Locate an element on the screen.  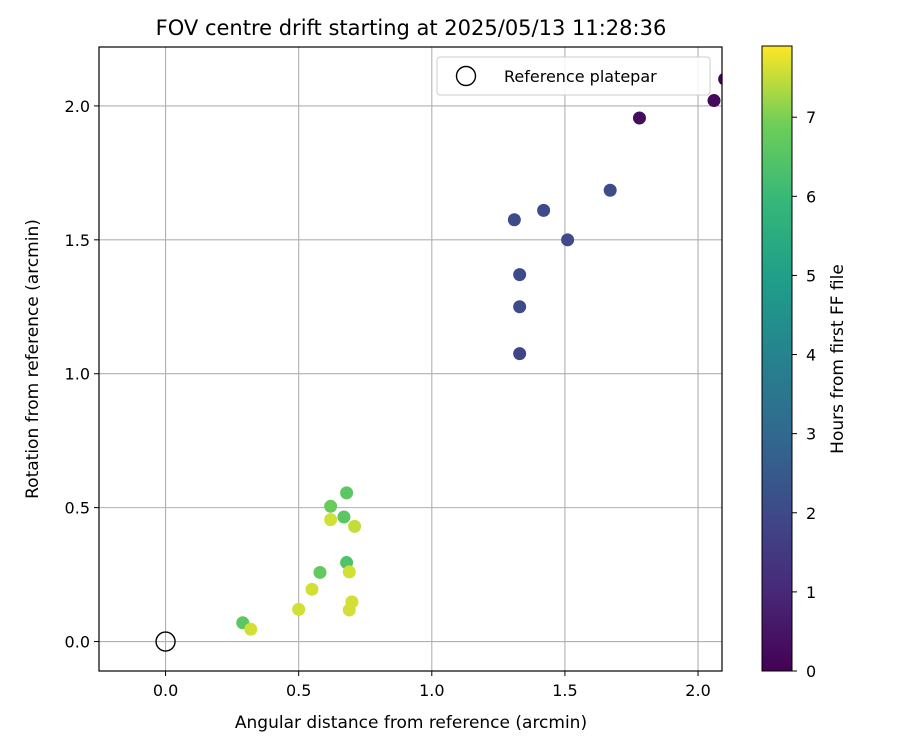
colorbar-tick-label: 7 is located at coordinates (811, 117).